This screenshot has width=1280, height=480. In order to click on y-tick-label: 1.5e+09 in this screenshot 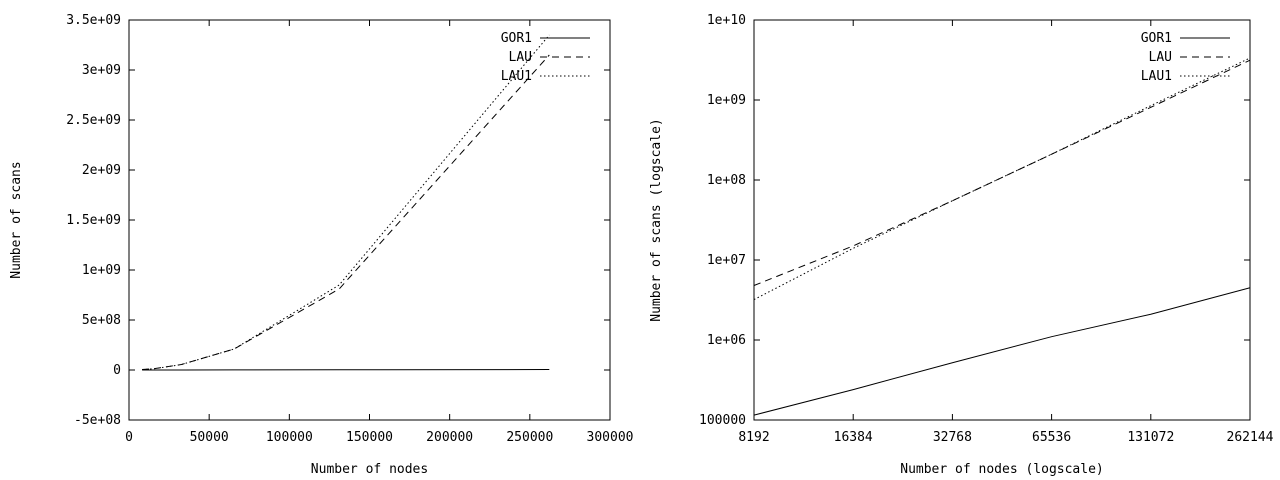, I will do `click(93, 220)`.